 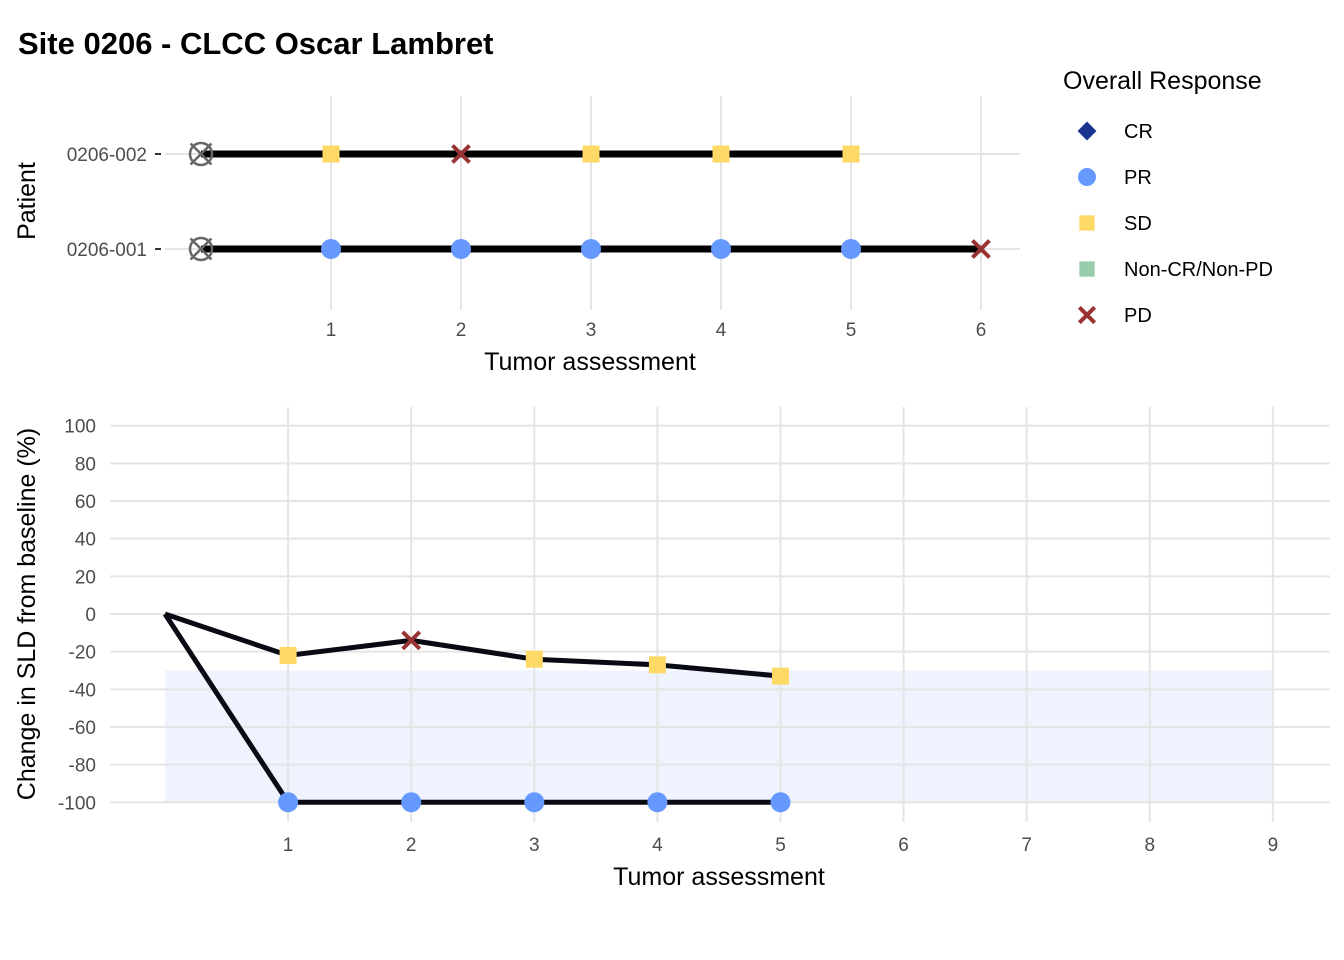 I want to click on legend-label: SD, so click(x=1138, y=224).